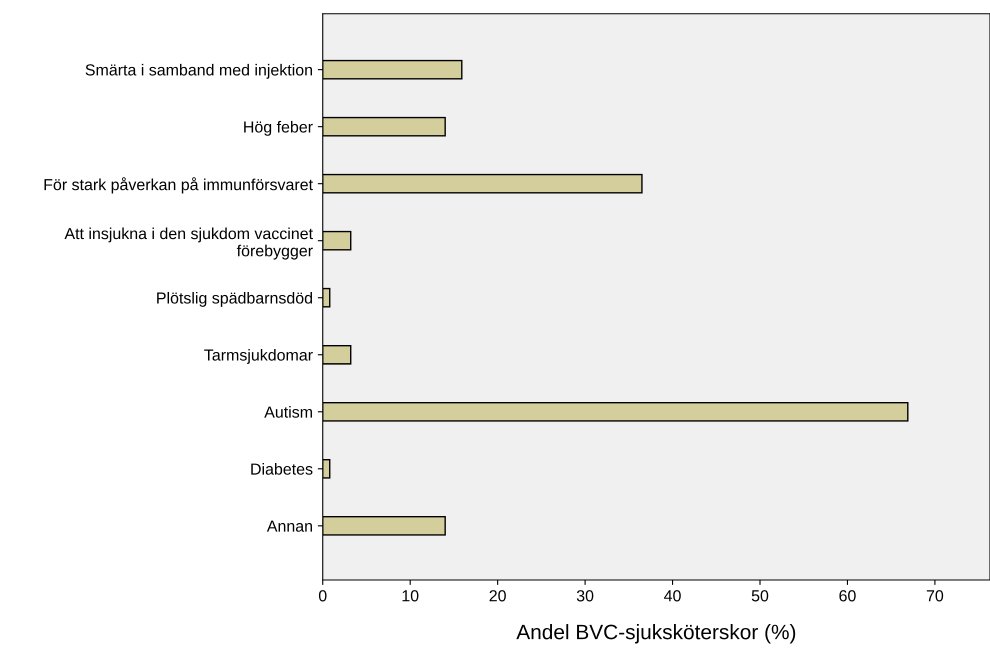  I want to click on x-tick-label: 0, so click(322, 596).